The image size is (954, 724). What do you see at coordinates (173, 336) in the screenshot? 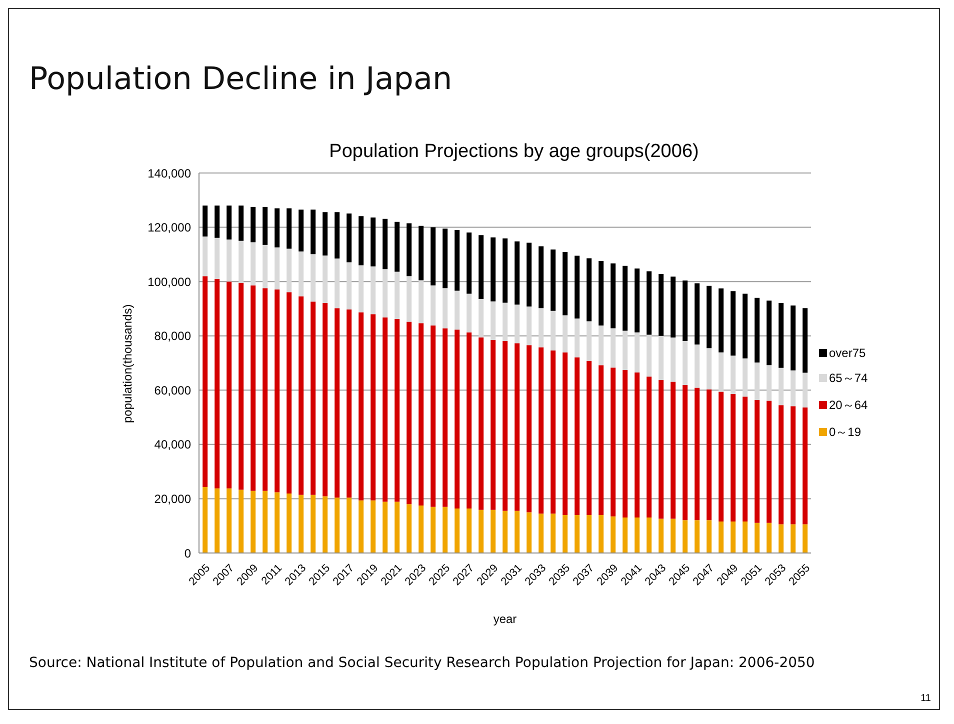
I see `y-tick-label: 80,000` at bounding box center [173, 336].